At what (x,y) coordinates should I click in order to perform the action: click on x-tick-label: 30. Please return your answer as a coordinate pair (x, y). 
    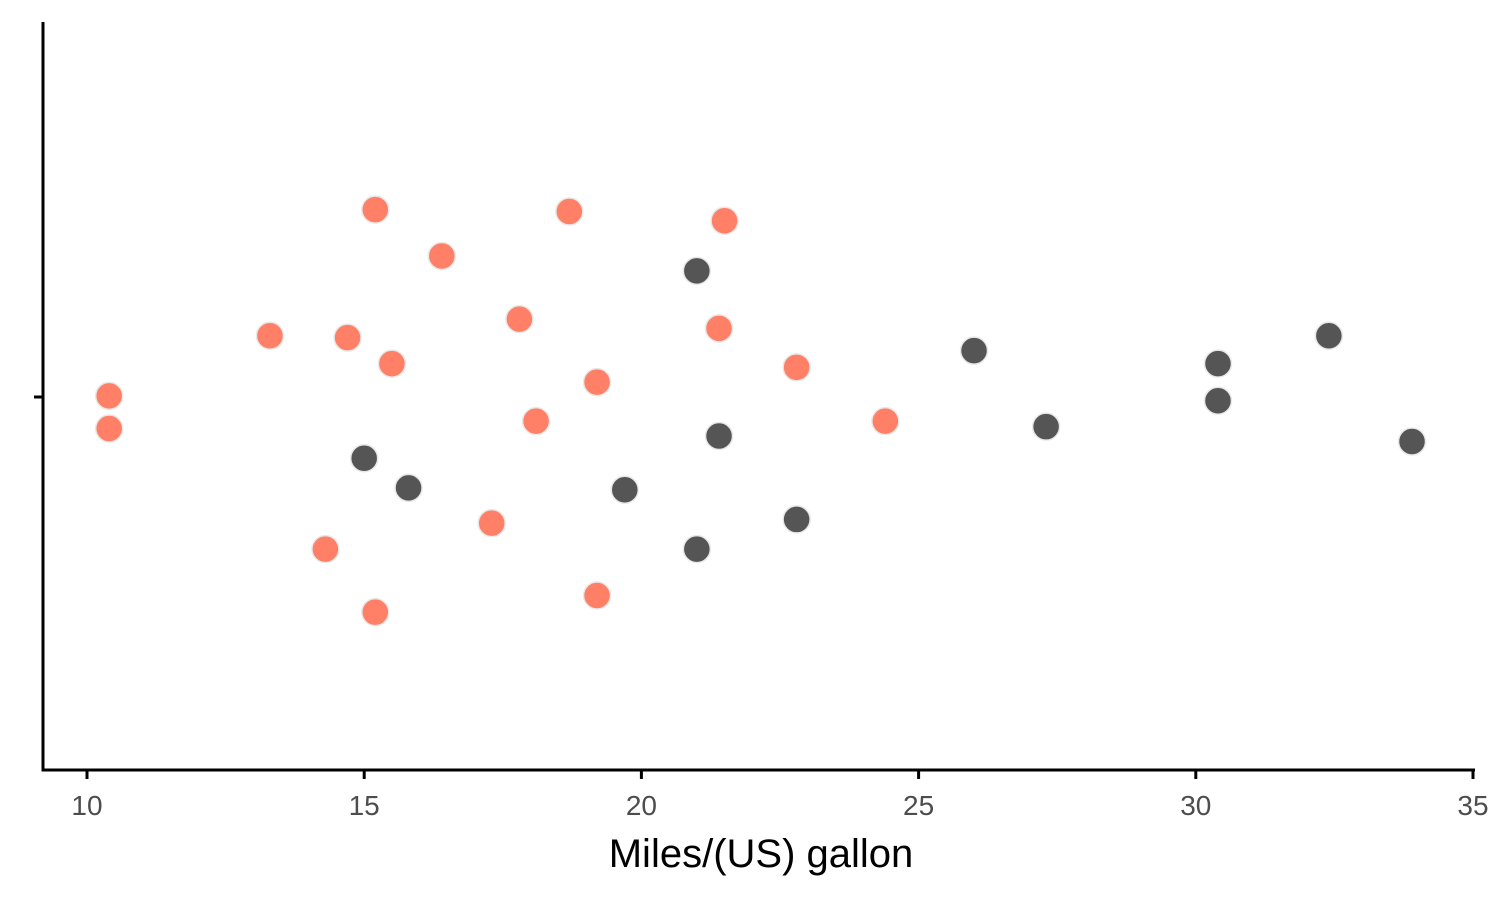
    Looking at the image, I should click on (1195, 805).